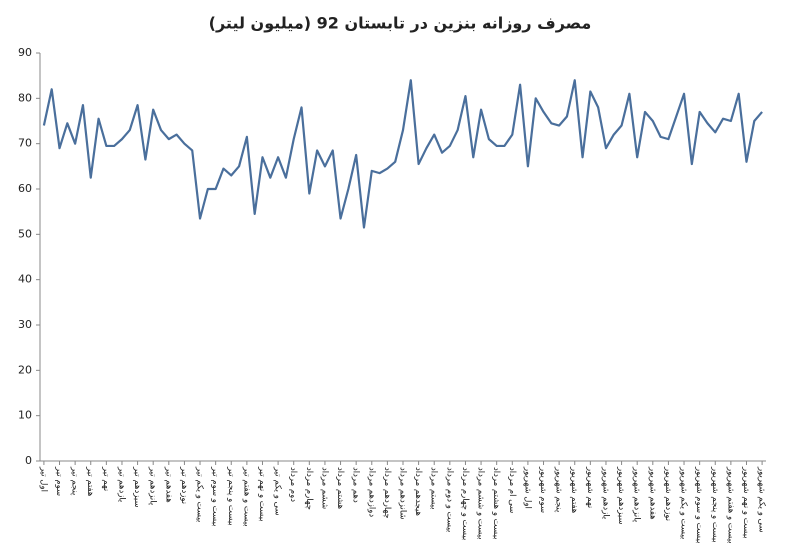  I want to click on x-tick-label: سیزدهم شهریور, so click(621, 495).